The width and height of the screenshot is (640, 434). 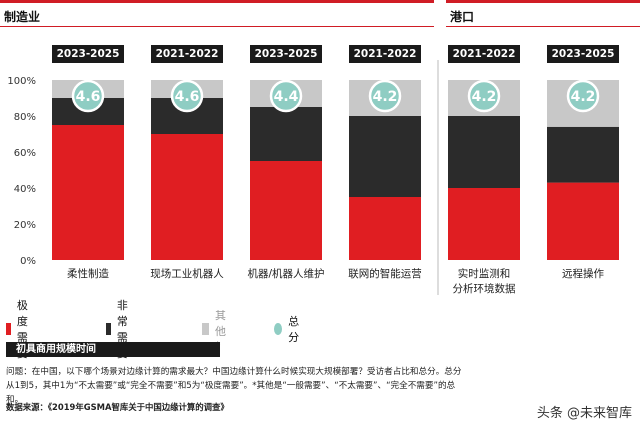 I want to click on legend-swatch-score, so click(x=278, y=329).